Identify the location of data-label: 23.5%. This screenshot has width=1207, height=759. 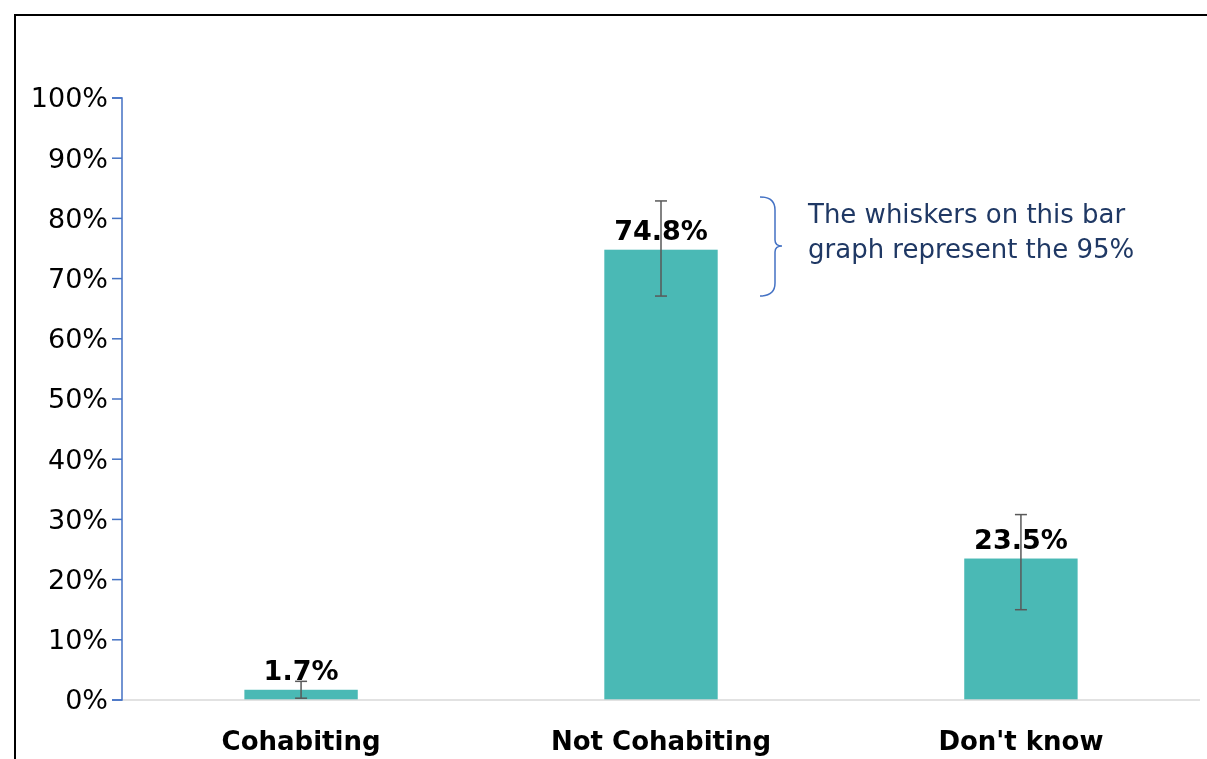
(1021, 539).